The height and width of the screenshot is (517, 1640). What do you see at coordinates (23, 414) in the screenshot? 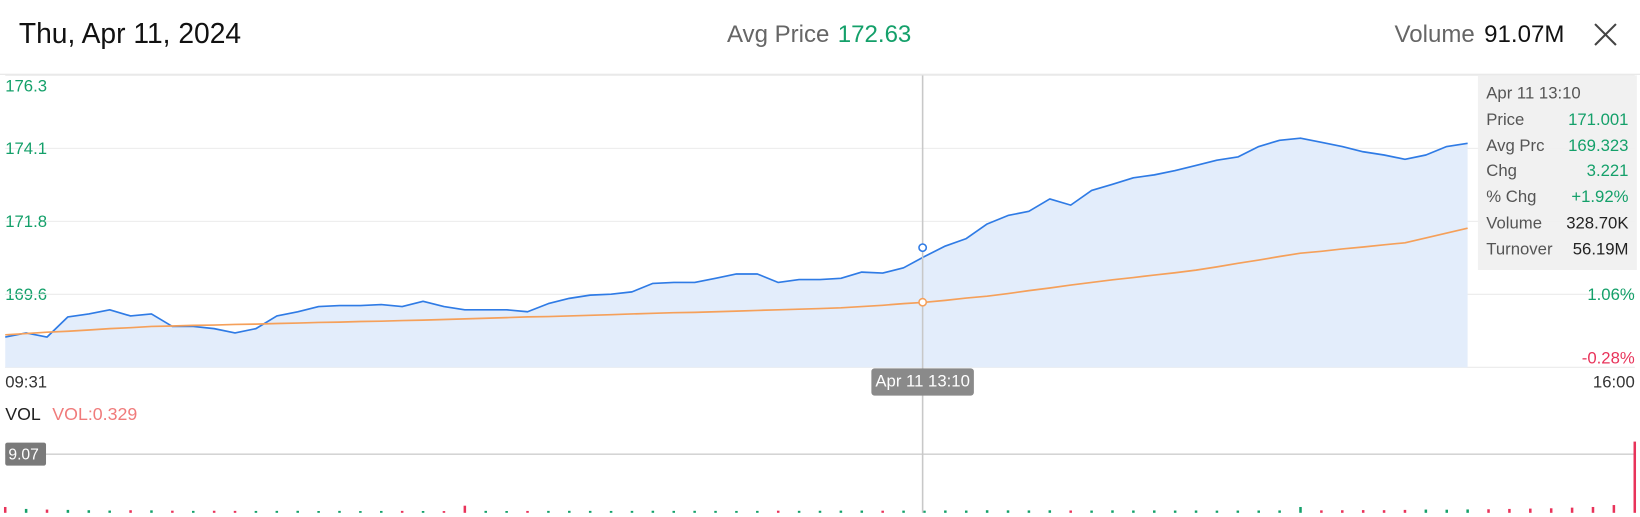
I see `volume-title: VOL` at bounding box center [23, 414].